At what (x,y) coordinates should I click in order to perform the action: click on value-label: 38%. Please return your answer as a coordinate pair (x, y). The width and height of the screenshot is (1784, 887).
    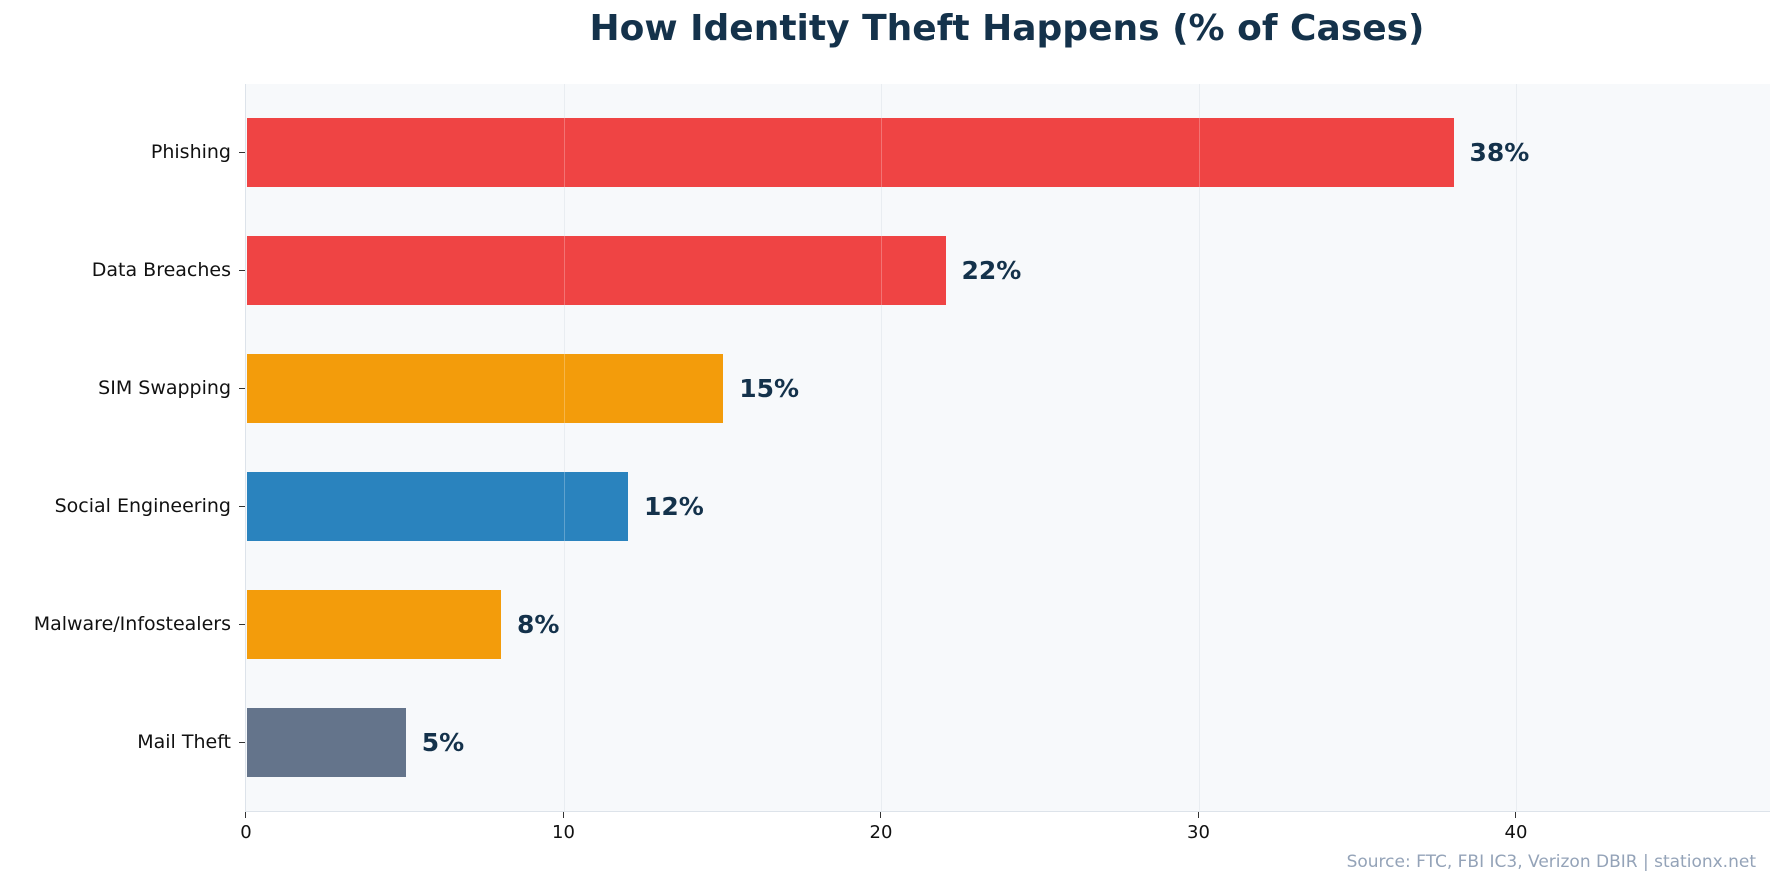
    Looking at the image, I should click on (1499, 152).